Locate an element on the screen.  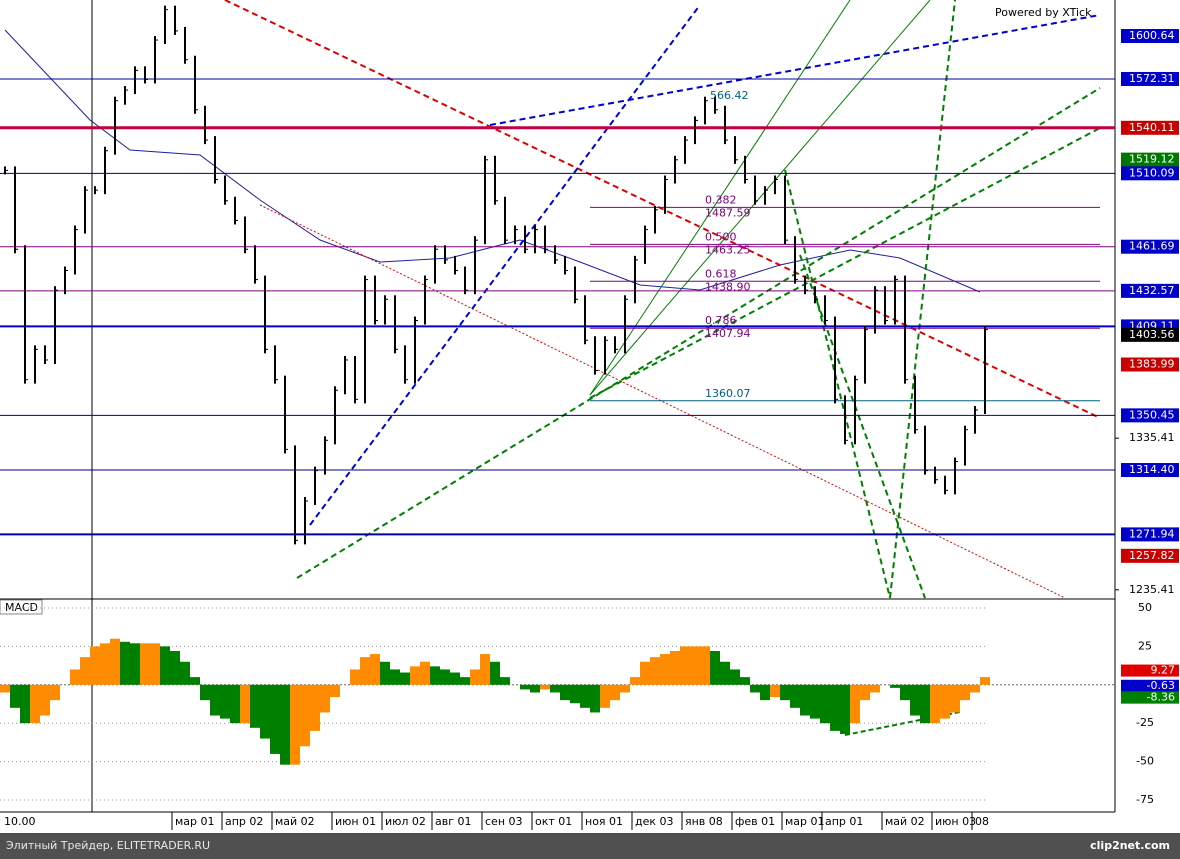
level-label: 1600.64 is located at coordinates (1152, 35).